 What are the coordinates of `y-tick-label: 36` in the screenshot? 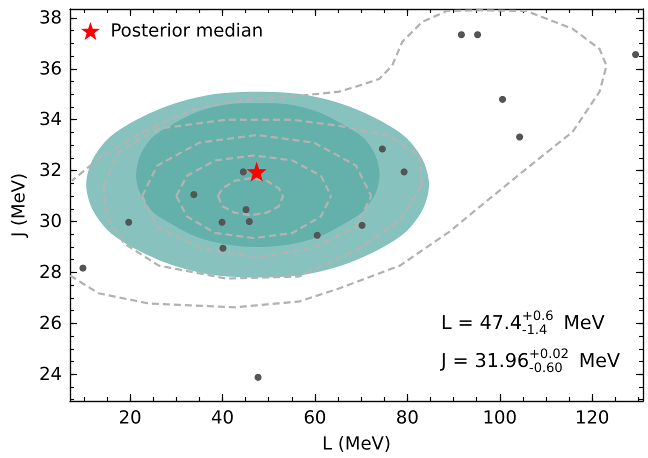 It's located at (50, 69).